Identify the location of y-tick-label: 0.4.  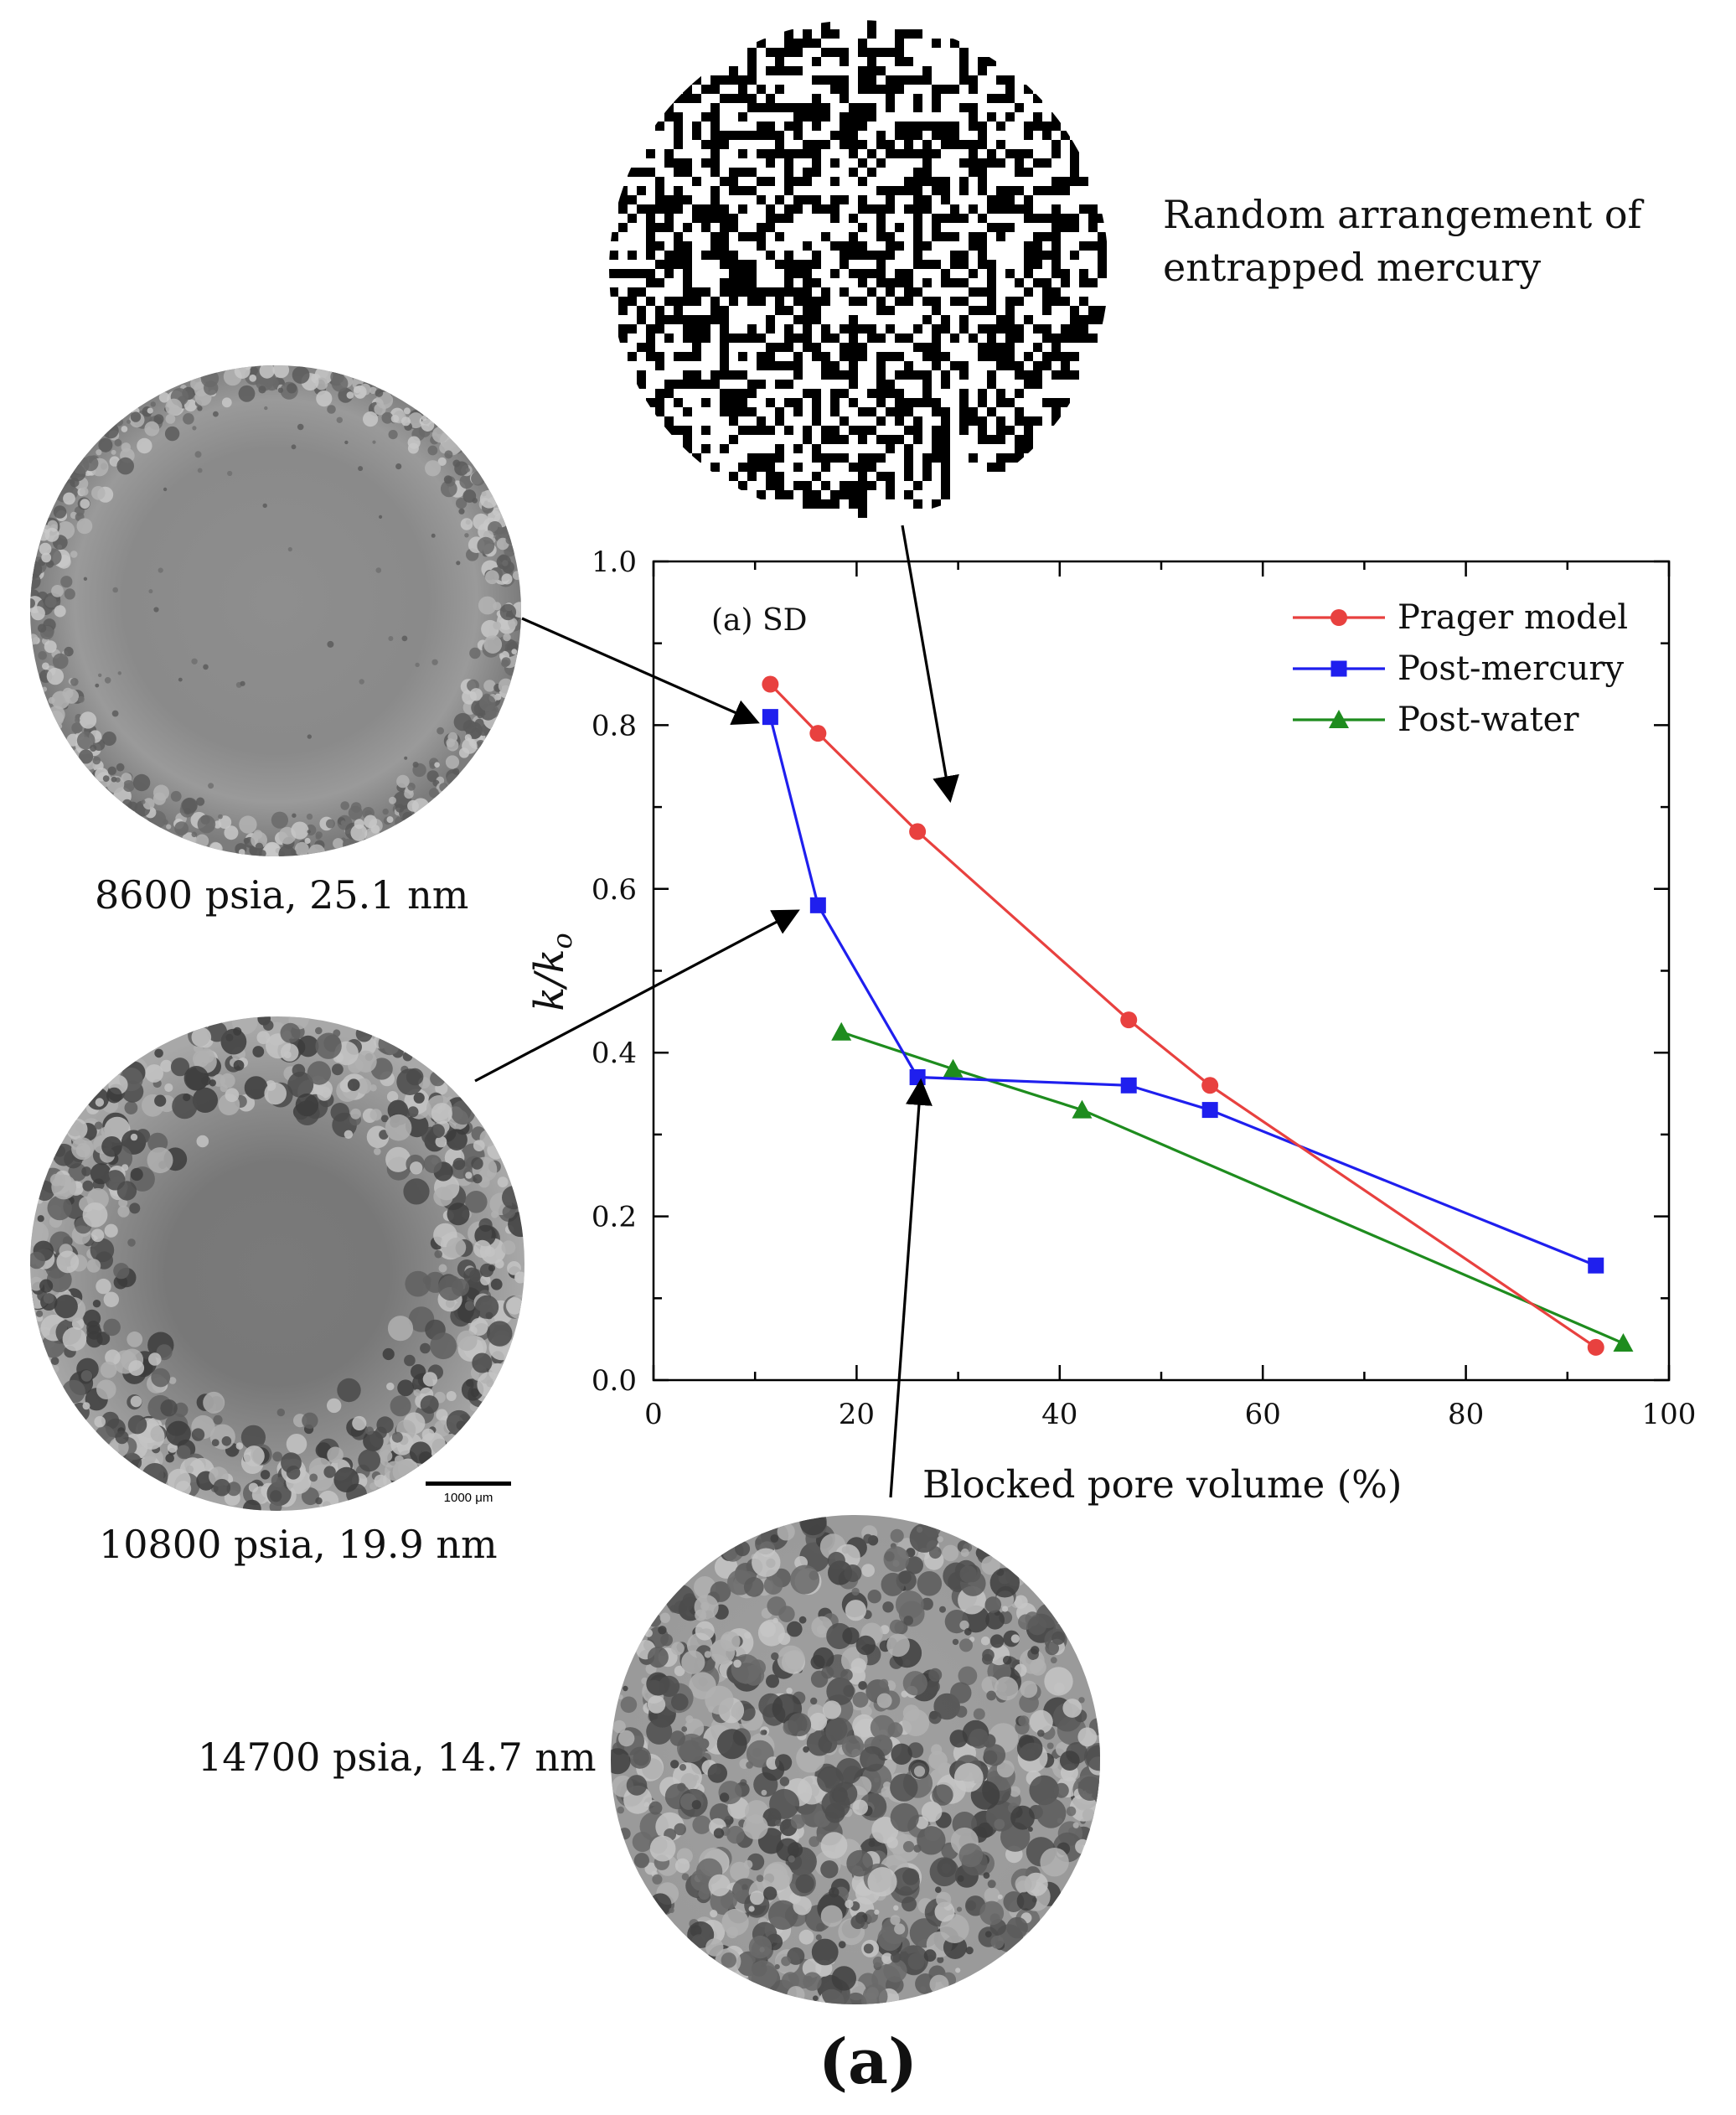
(614, 1053).